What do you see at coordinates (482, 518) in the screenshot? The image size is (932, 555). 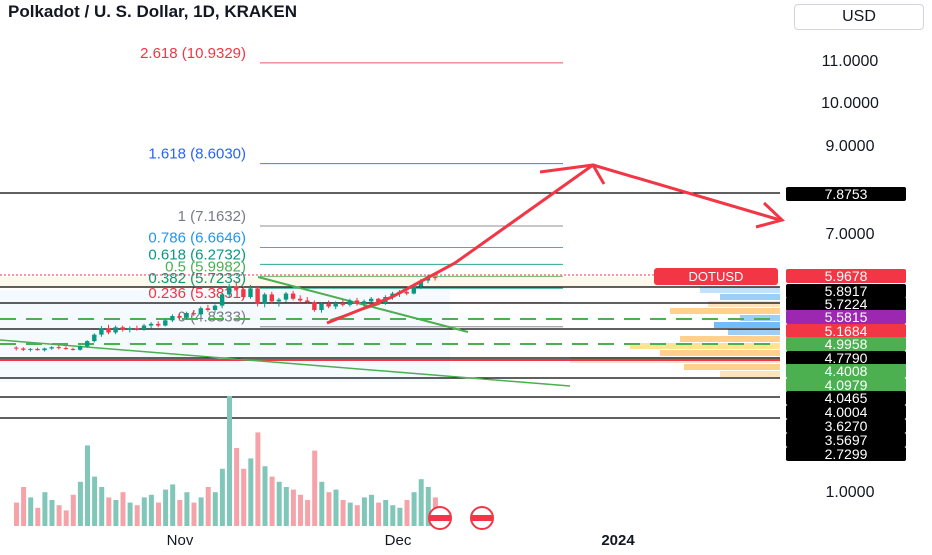 I see `us-flag-icon-2-stripe` at bounding box center [482, 518].